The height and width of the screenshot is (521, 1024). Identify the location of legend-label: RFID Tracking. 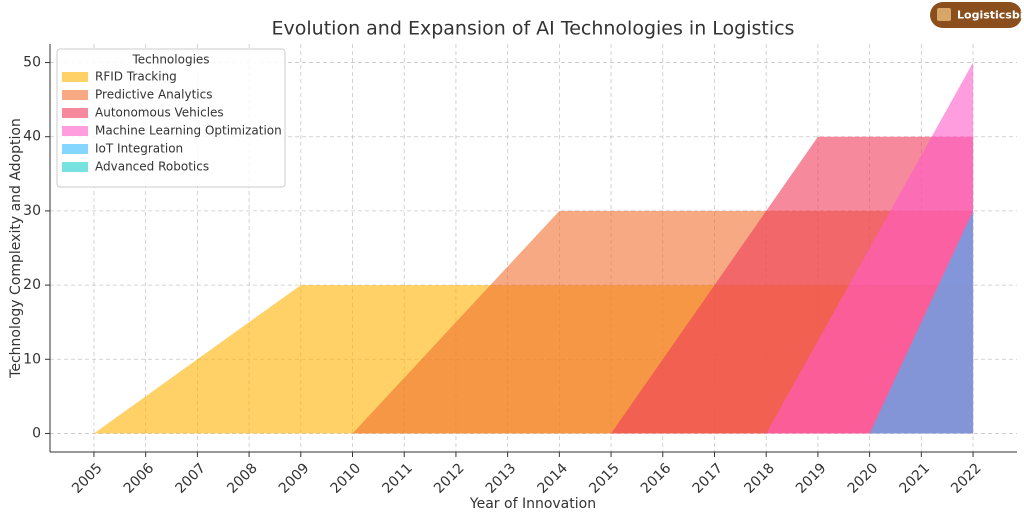
(136, 77).